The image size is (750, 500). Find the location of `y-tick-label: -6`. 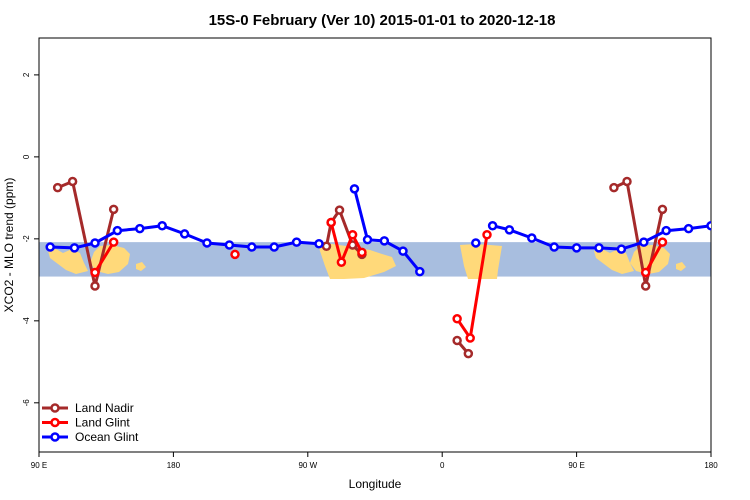

y-tick-label: -6 is located at coordinates (26, 403).